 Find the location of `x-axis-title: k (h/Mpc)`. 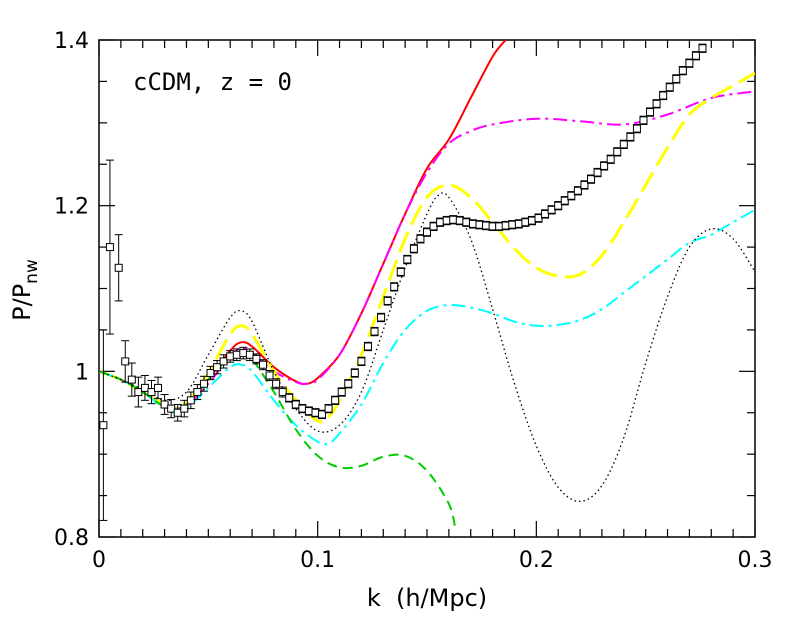

x-axis-title: k (h/Mpc) is located at coordinates (427, 598).